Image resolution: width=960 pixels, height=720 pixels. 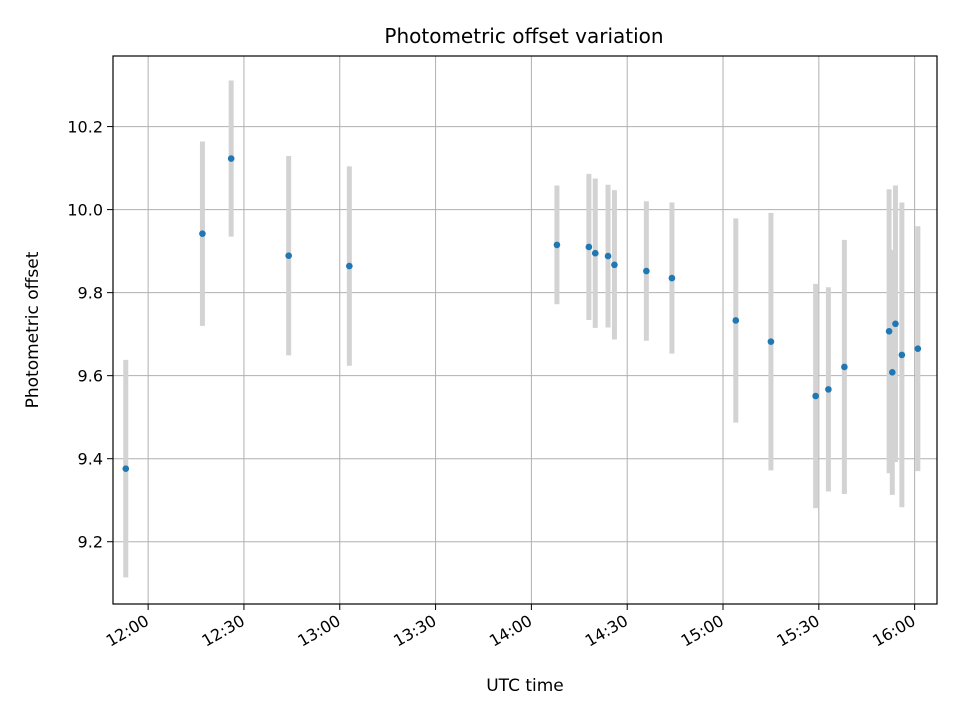 What do you see at coordinates (523, 36) in the screenshot?
I see `chart-title: Photometric offset variation` at bounding box center [523, 36].